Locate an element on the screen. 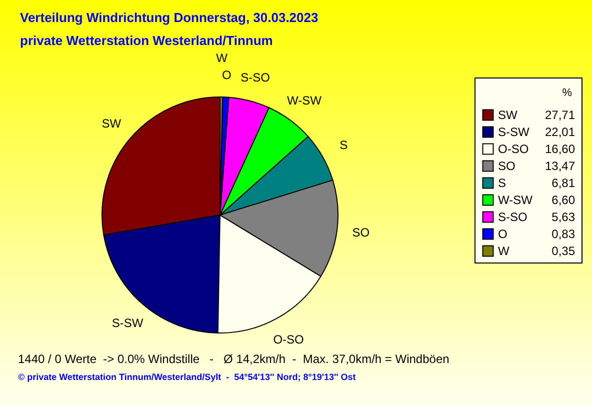 This screenshot has height=407, width=592. chart-subtitle: private Wetterstation Westerland/Tinnum is located at coordinates (146, 40).